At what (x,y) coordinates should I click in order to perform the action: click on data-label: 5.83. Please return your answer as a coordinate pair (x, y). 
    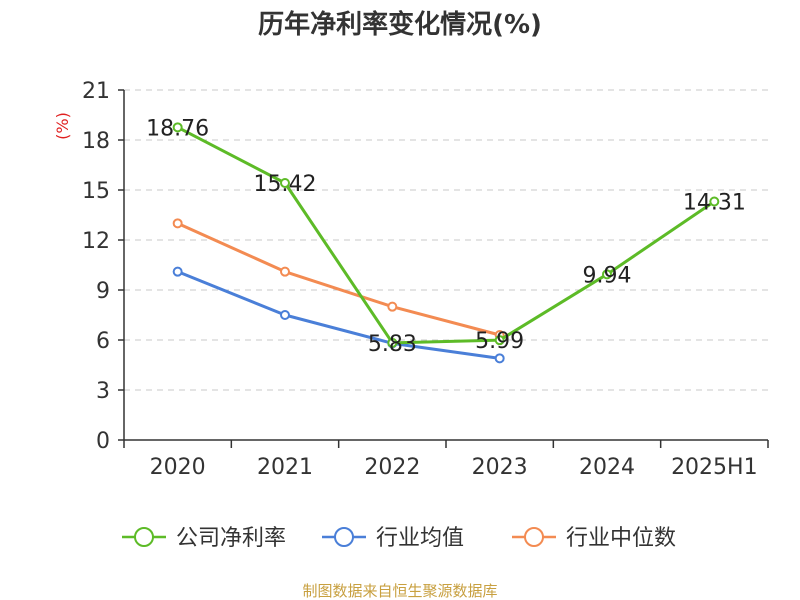
    Looking at the image, I should click on (392, 344).